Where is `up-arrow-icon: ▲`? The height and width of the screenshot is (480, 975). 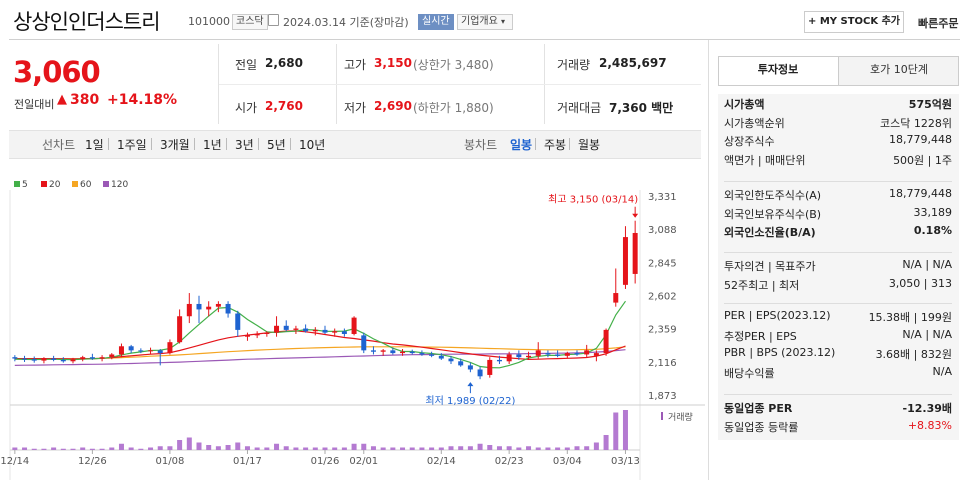
up-arrow-icon: ▲ is located at coordinates (62, 99).